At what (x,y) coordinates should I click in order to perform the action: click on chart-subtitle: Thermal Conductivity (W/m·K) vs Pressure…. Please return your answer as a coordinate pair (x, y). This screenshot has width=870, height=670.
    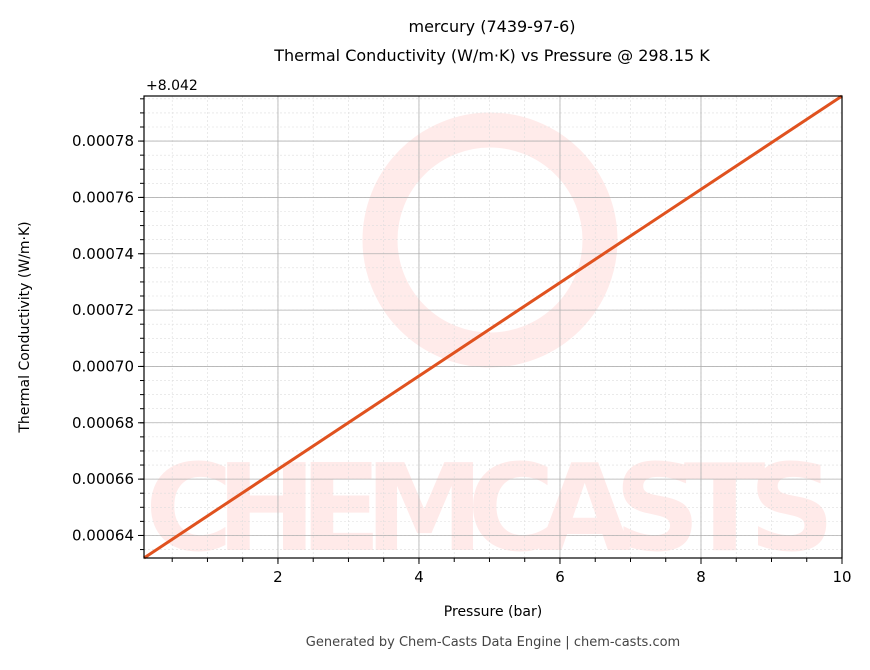
    Looking at the image, I should click on (491, 55).